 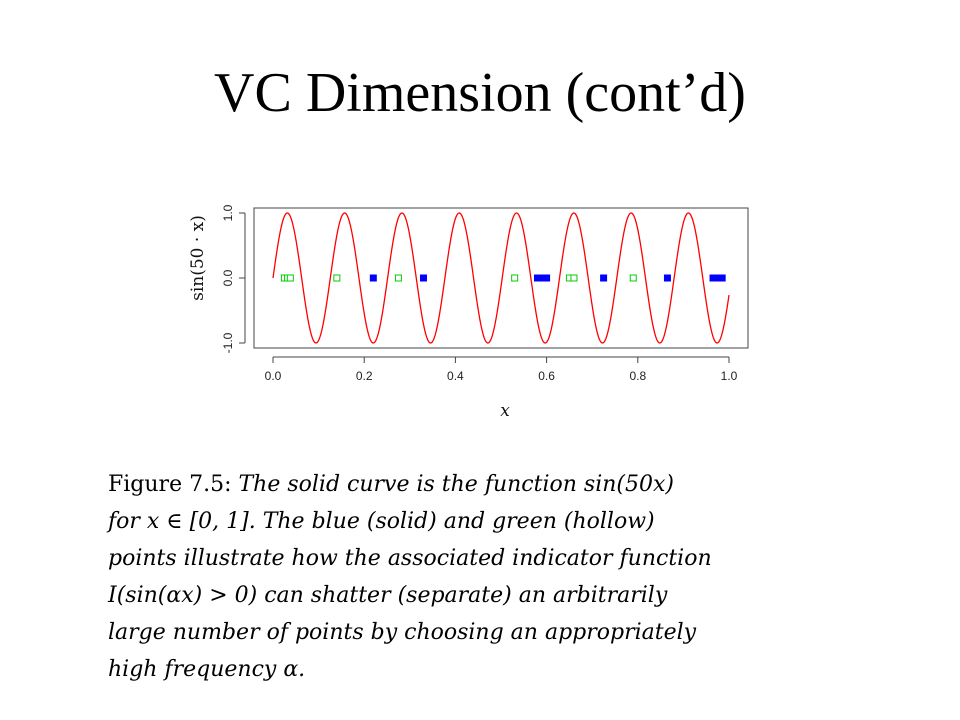 I want to click on y-tick-label: -1.0, so click(x=228, y=342).